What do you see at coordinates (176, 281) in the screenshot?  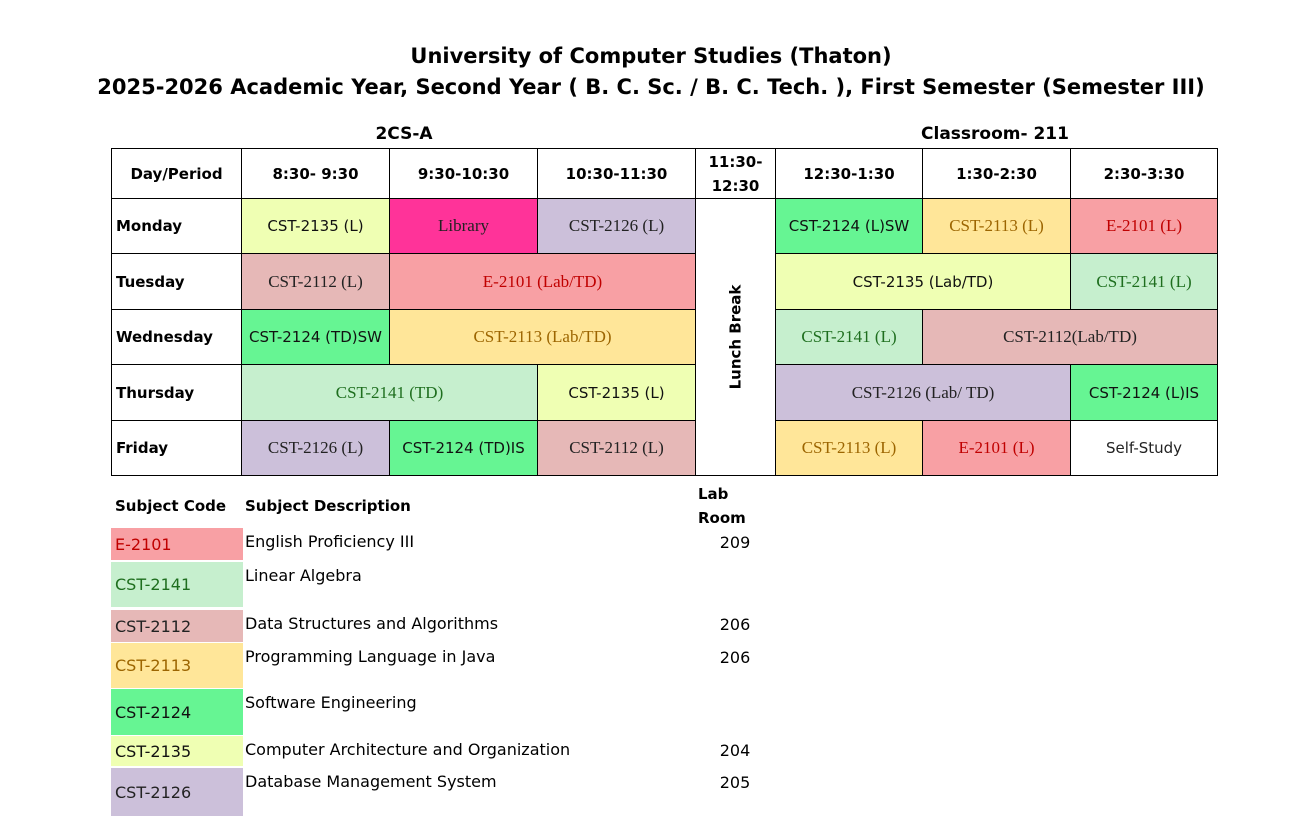 I see `day-label: Tuesday` at bounding box center [176, 281].